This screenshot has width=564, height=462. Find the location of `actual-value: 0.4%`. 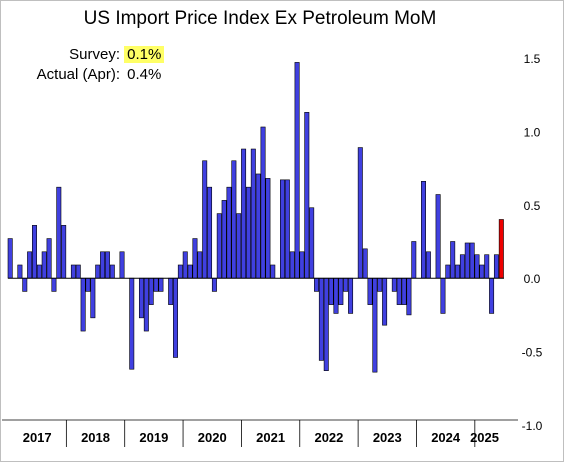

actual-value: 0.4% is located at coordinates (144, 74).